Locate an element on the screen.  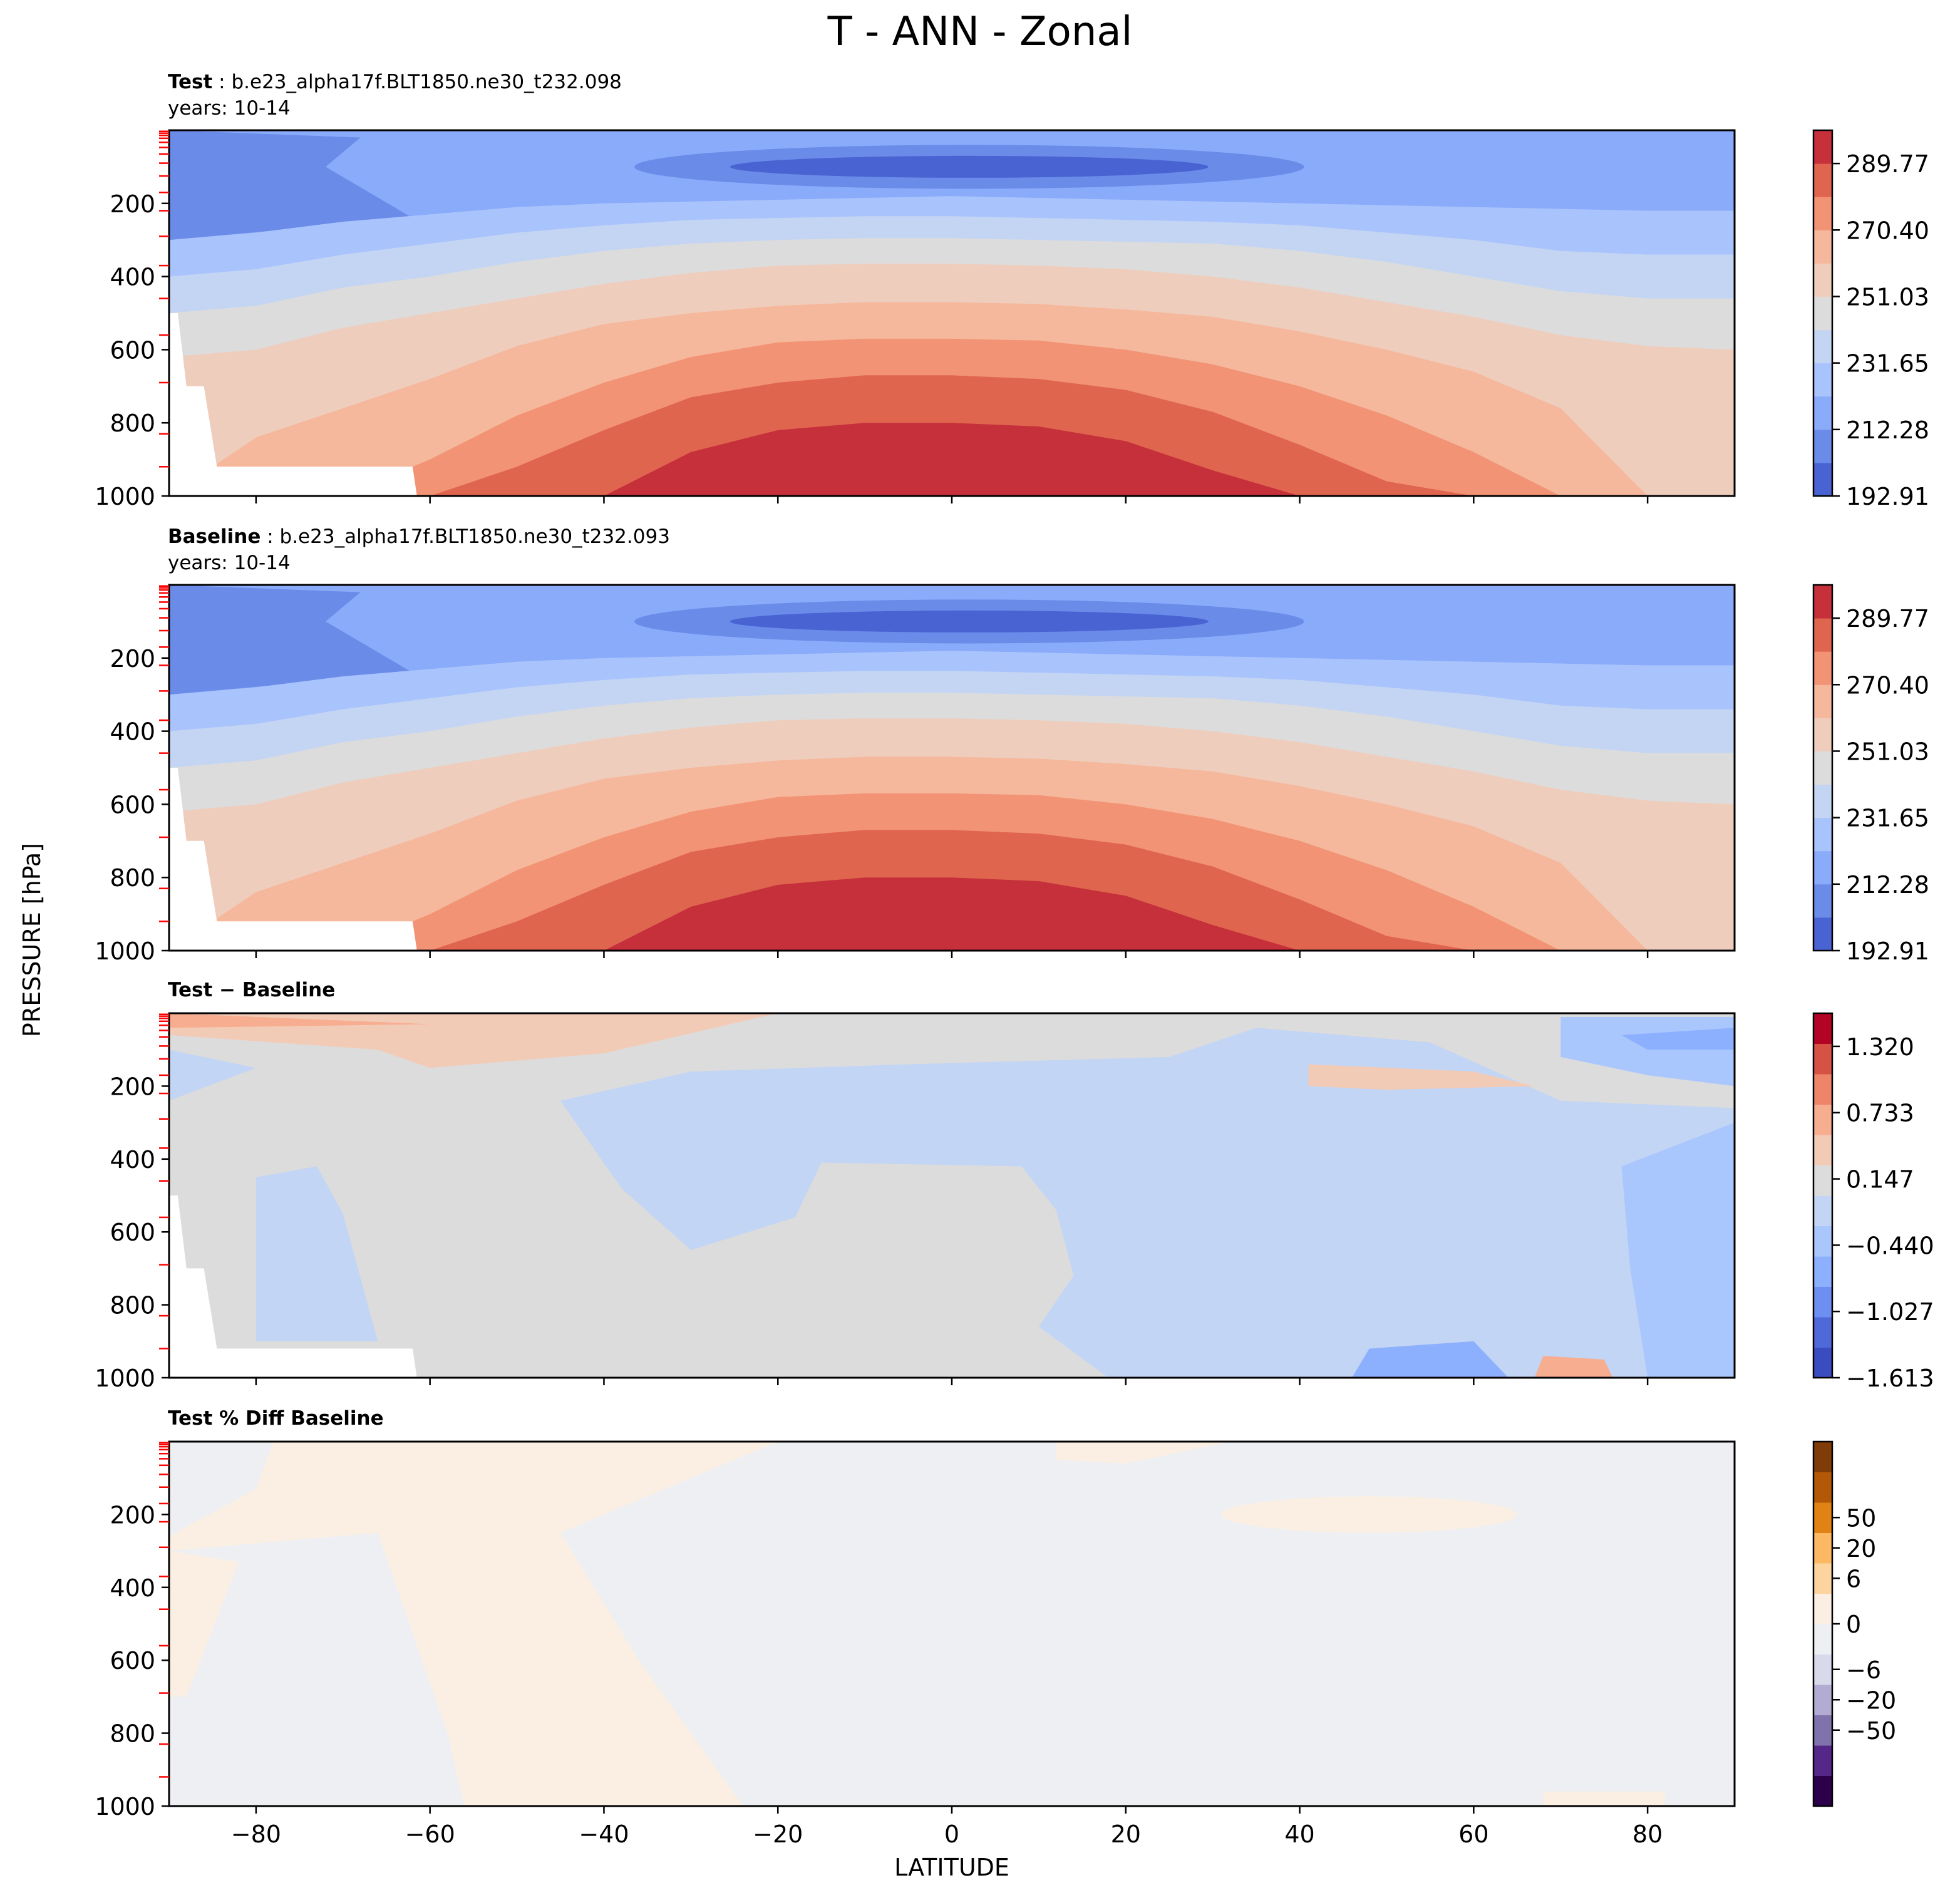
colorbar-tick-label: 251.03 is located at coordinates (1887, 297).